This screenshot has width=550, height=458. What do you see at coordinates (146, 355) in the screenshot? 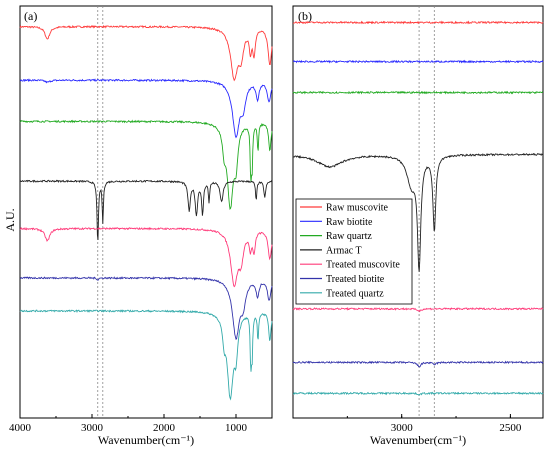
I see `series-a-treated-quartz` at bounding box center [146, 355].